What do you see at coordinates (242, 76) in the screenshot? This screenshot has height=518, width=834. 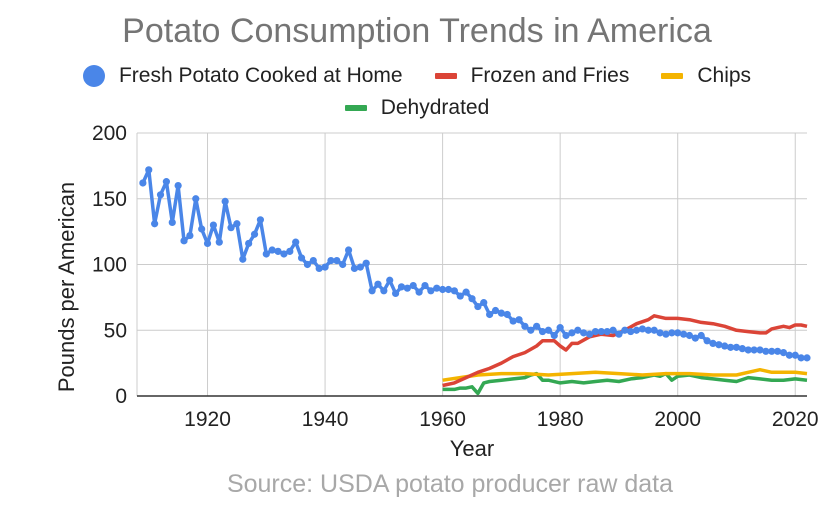 I see `legend-item-fresh: Fresh Potato Cooked at Home` at bounding box center [242, 76].